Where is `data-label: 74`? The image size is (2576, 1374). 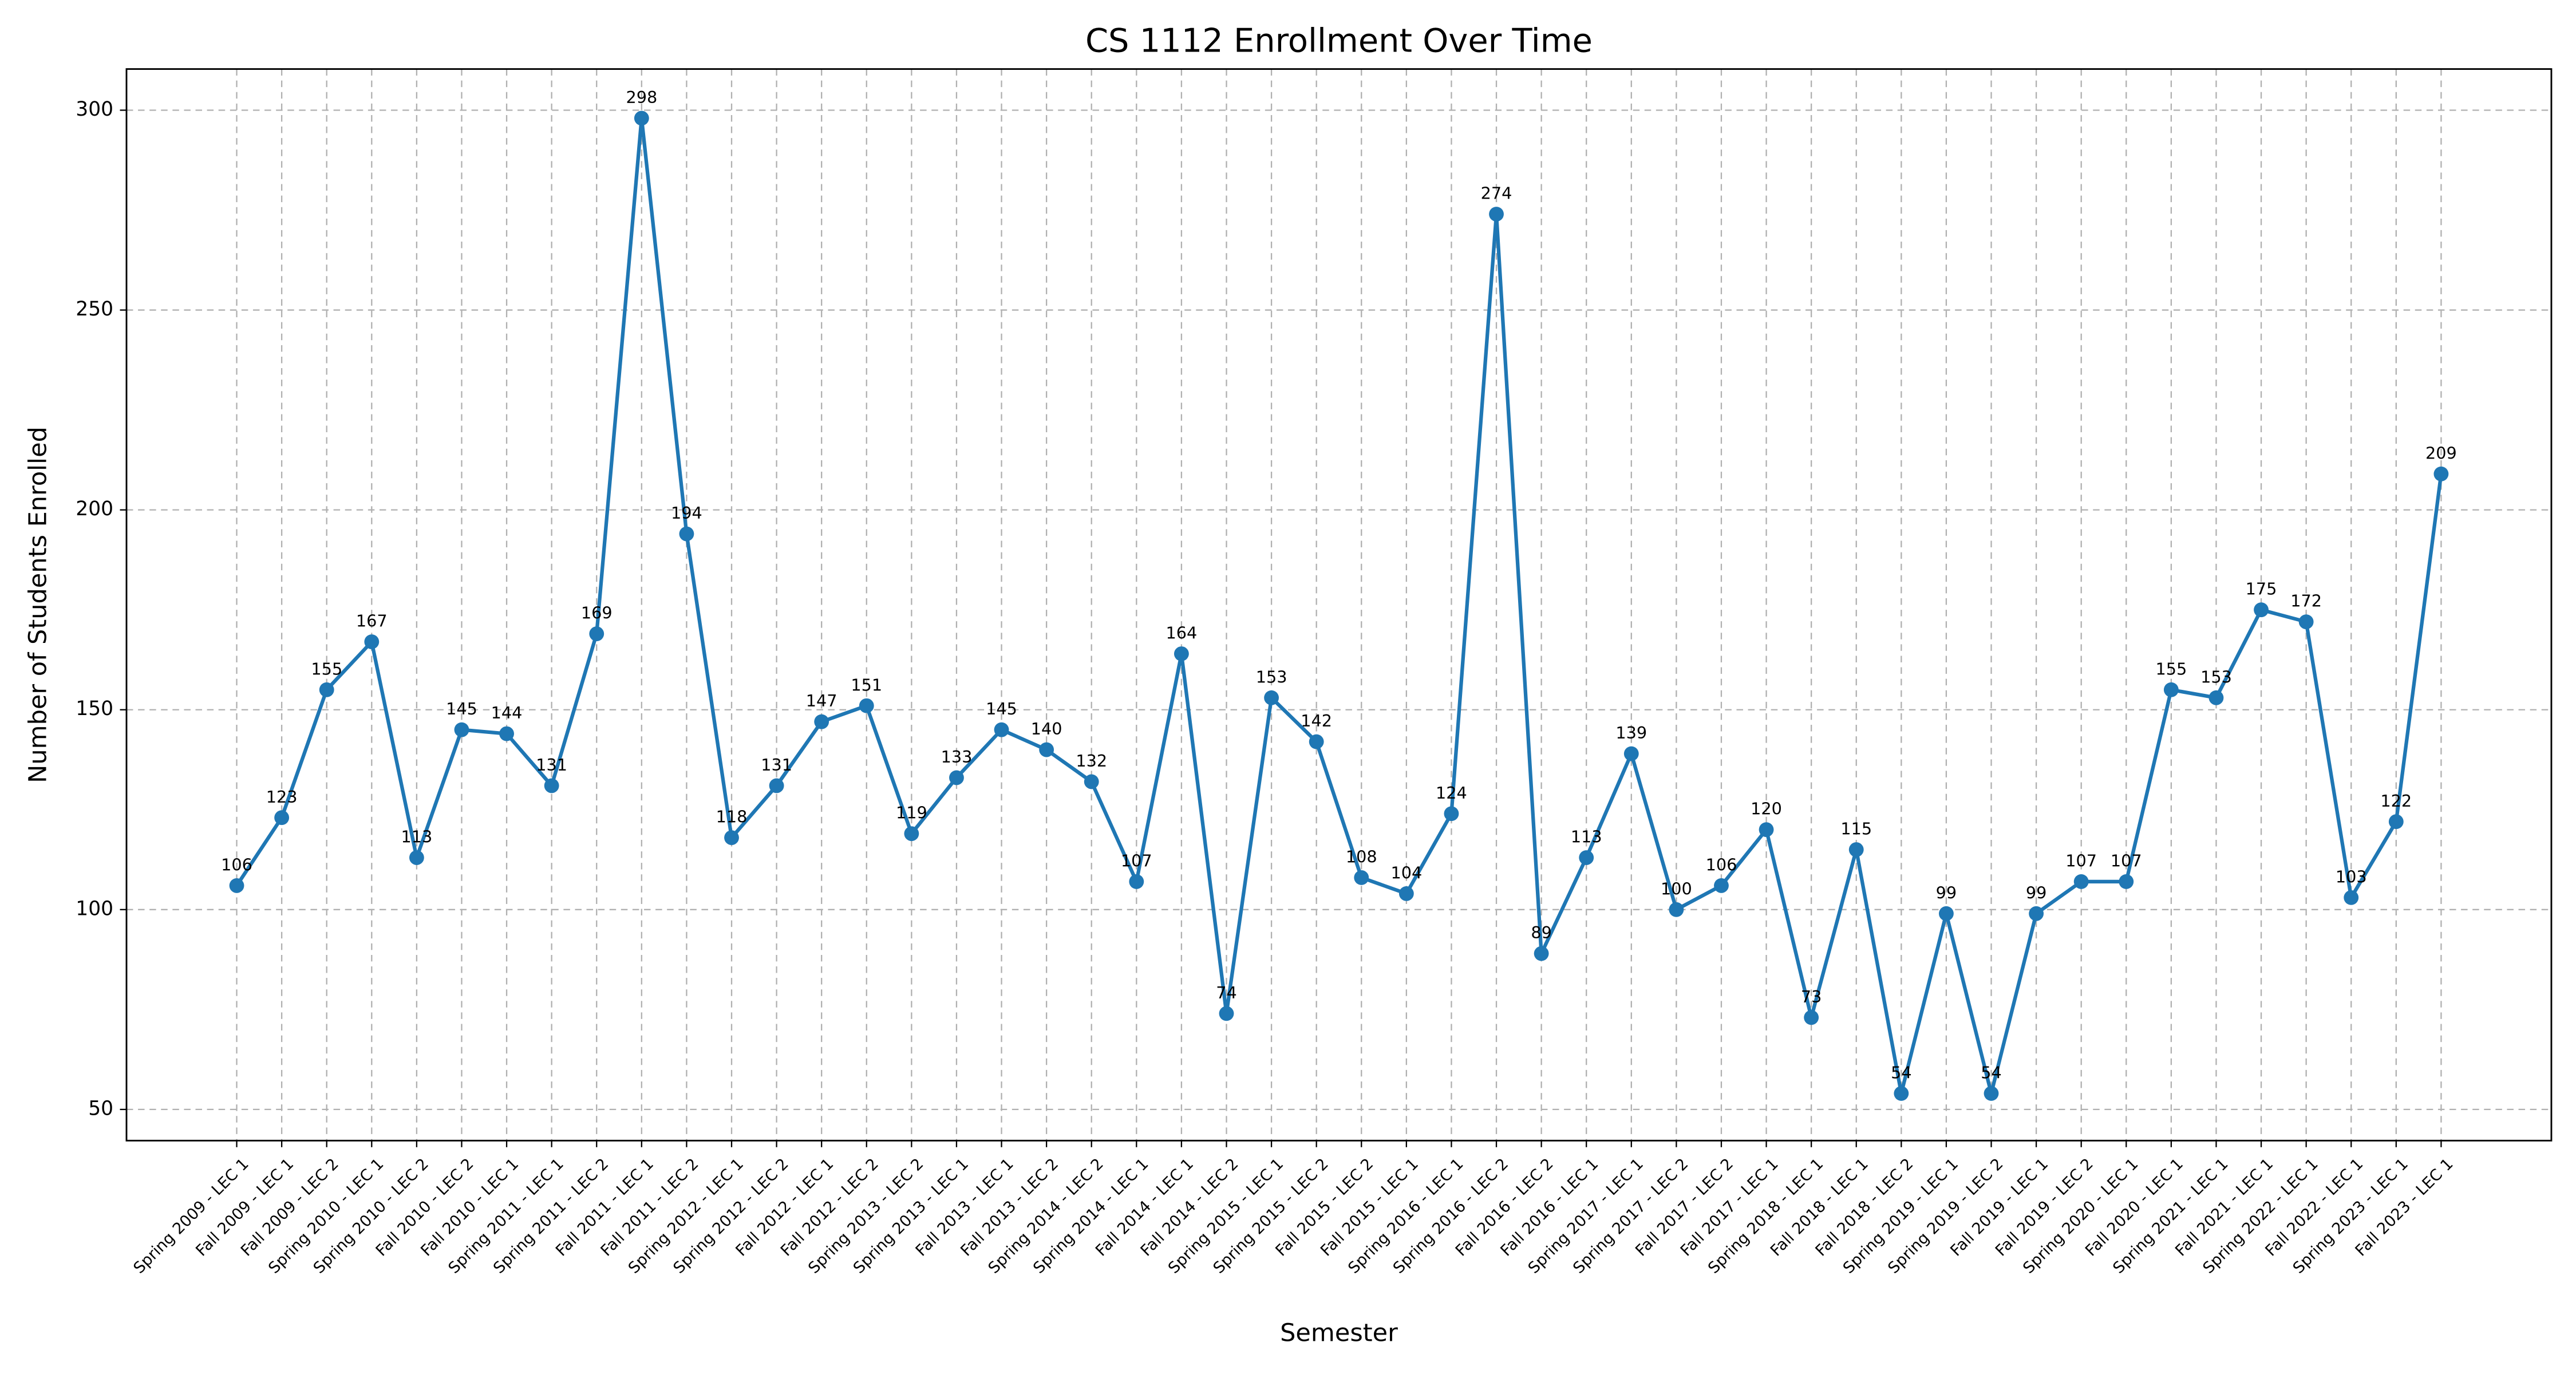
data-label: 74 is located at coordinates (1226, 992).